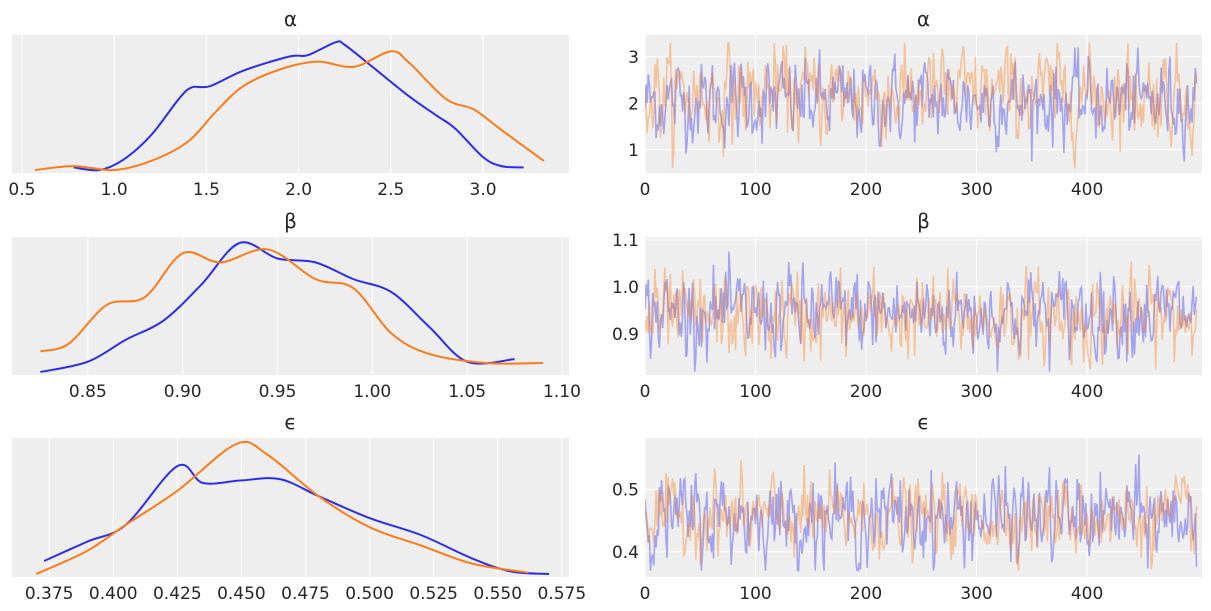  I want to click on y-tick-label: 2, so click(633, 104).